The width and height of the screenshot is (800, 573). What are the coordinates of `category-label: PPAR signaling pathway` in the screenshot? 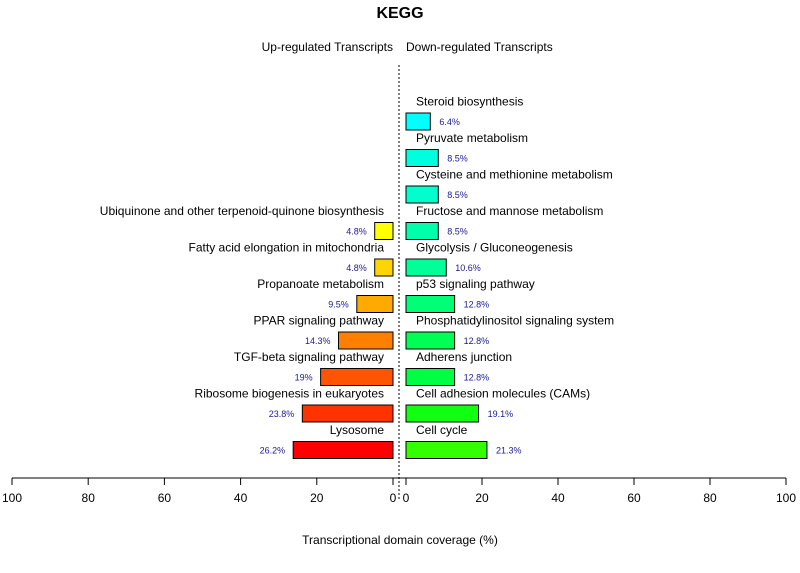 It's located at (318, 321).